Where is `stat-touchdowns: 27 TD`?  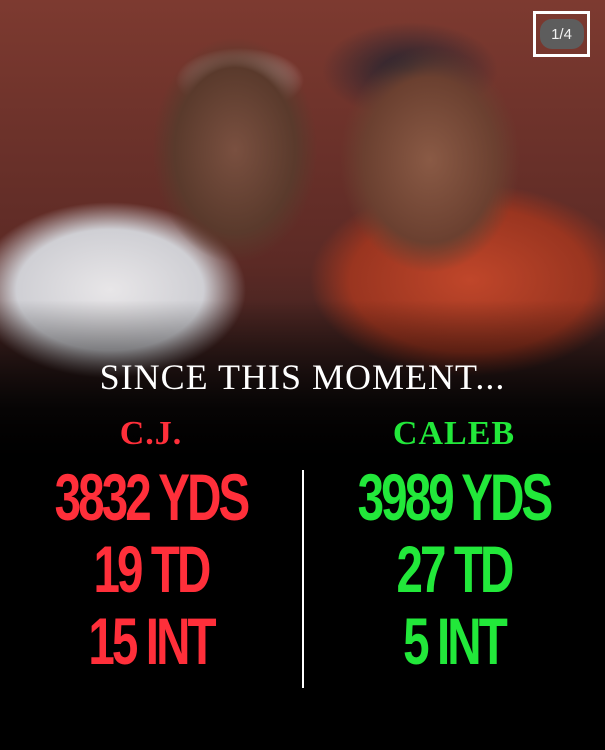
stat-touchdowns: 27 TD is located at coordinates (455, 569).